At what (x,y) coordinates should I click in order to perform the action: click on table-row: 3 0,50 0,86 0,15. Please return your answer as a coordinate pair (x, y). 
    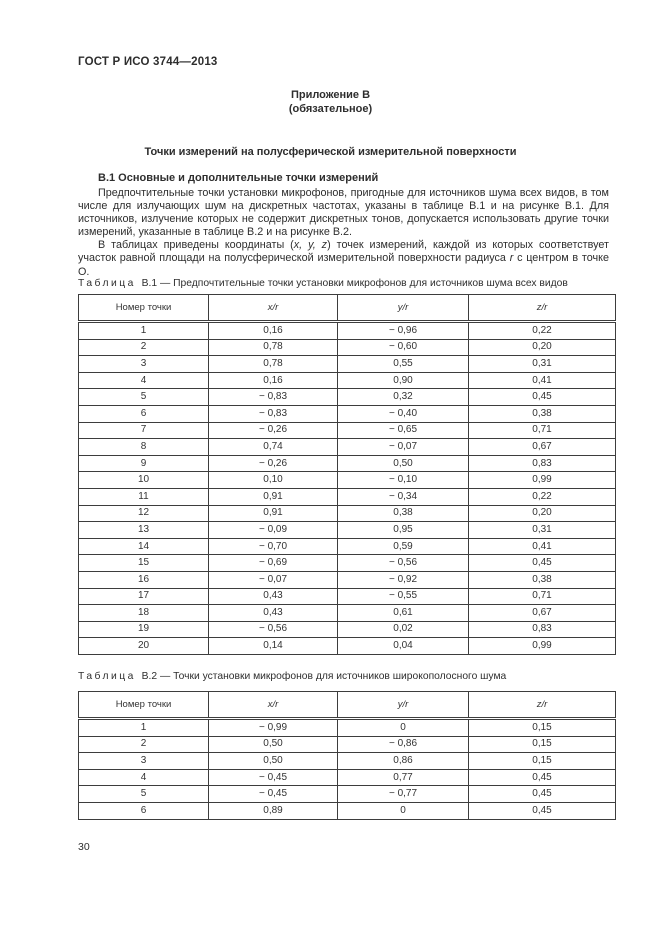
    Looking at the image, I should click on (347, 761).